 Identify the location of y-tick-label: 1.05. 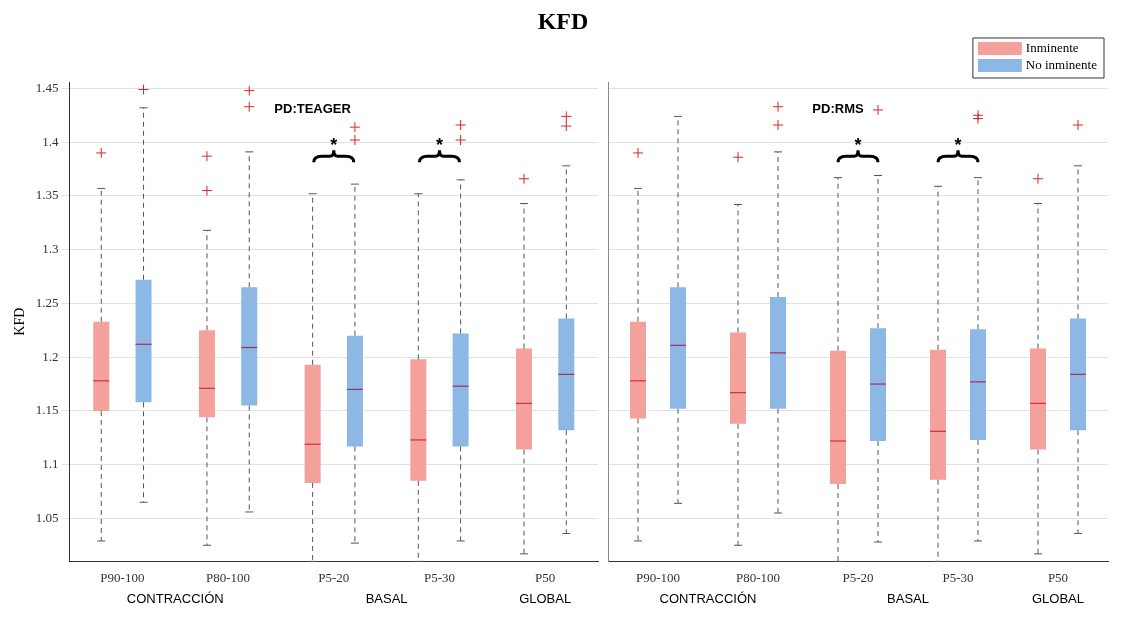
(47, 517).